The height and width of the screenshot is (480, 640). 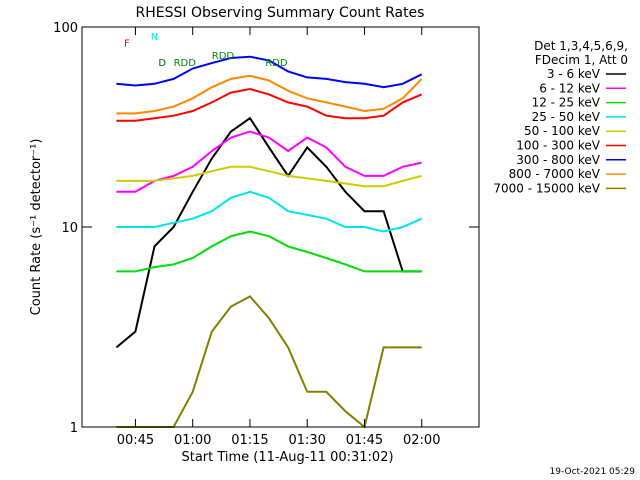 What do you see at coordinates (558, 160) in the screenshot?
I see `legend-label-7: 300 - 800 keV` at bounding box center [558, 160].